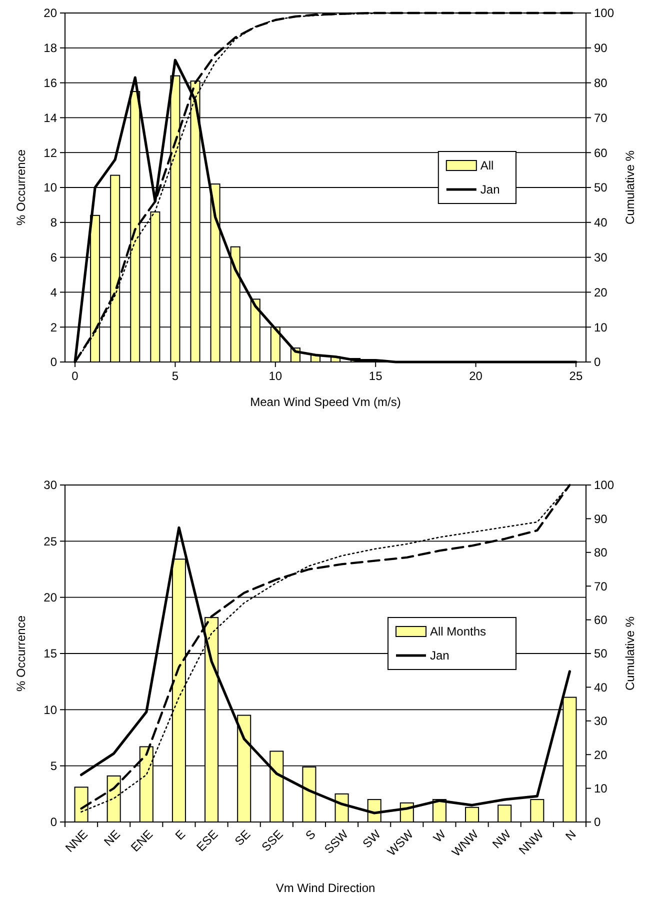 This screenshot has width=646, height=906. I want to click on y-tick-label: 6, so click(54, 257).